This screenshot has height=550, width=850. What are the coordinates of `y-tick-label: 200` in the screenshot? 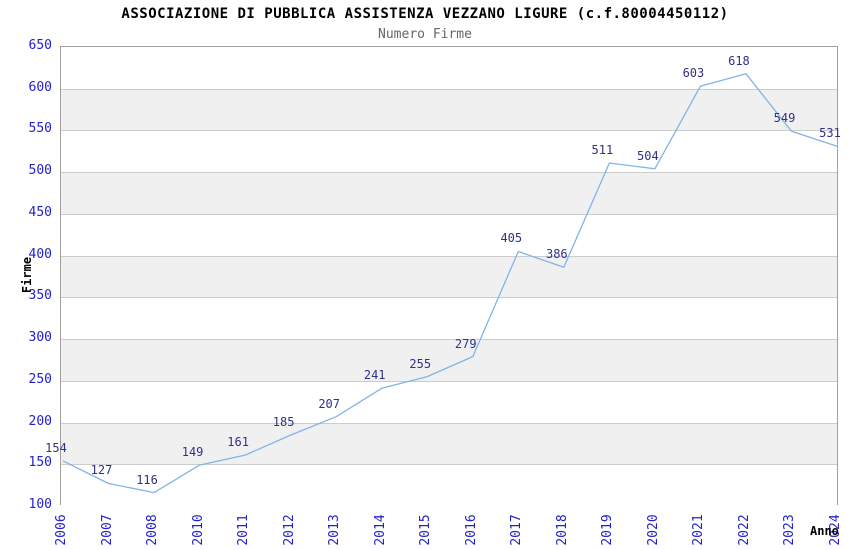 It's located at (40, 421).